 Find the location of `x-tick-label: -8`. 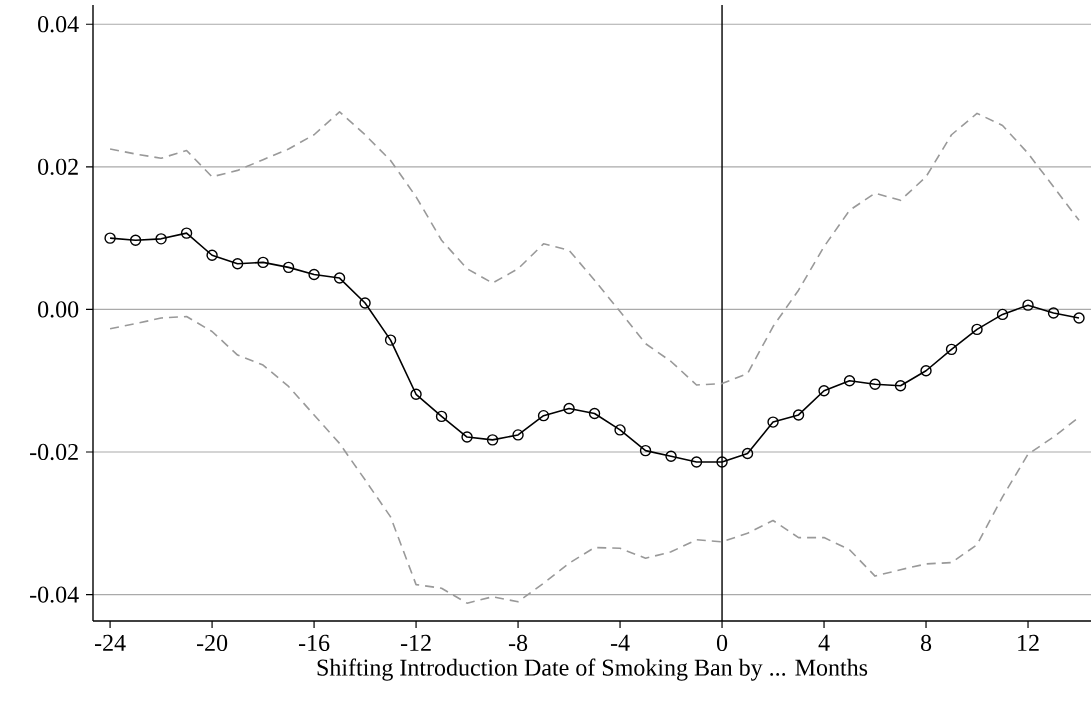

x-tick-label: -8 is located at coordinates (518, 643).